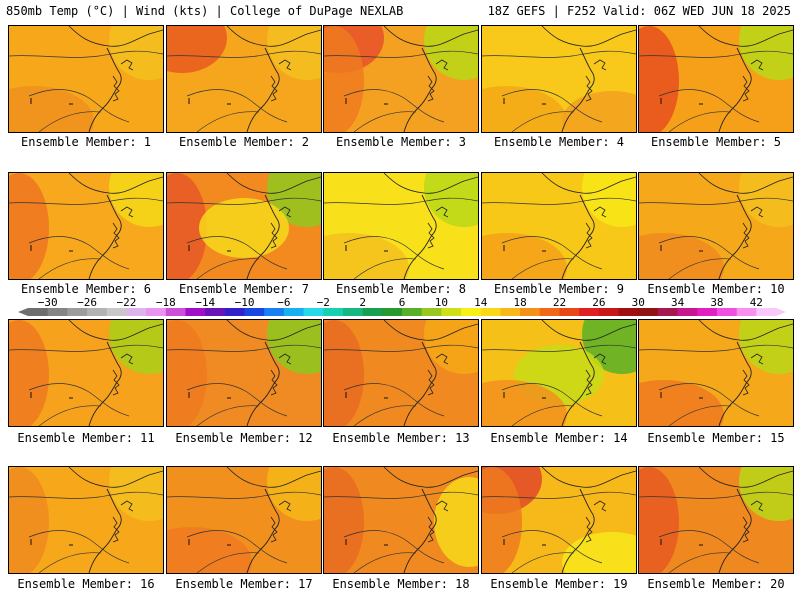 This screenshot has height=600, width=800. What do you see at coordinates (401, 438) in the screenshot?
I see `ensemble-member-label: Ensemble Member: 13` at bounding box center [401, 438].